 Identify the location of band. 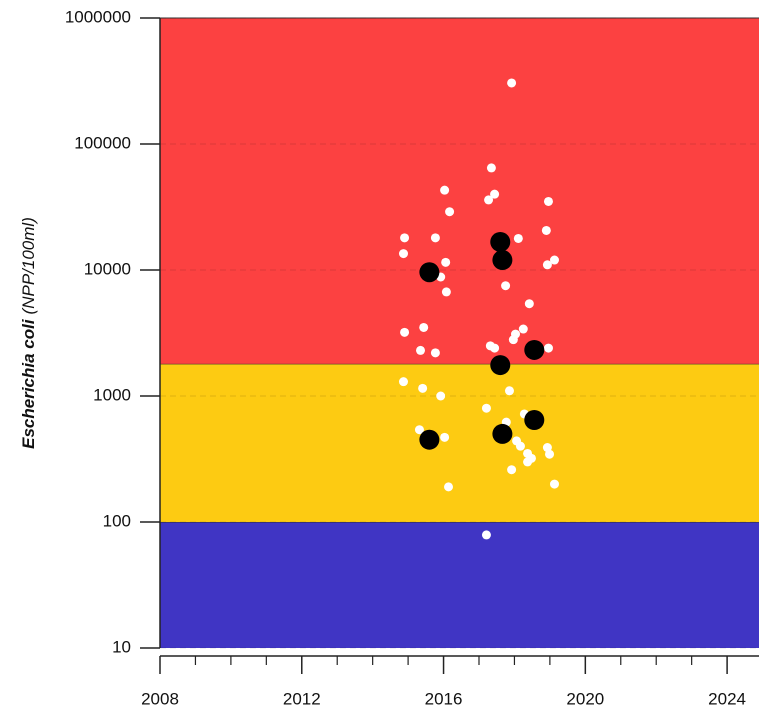
(459, 585).